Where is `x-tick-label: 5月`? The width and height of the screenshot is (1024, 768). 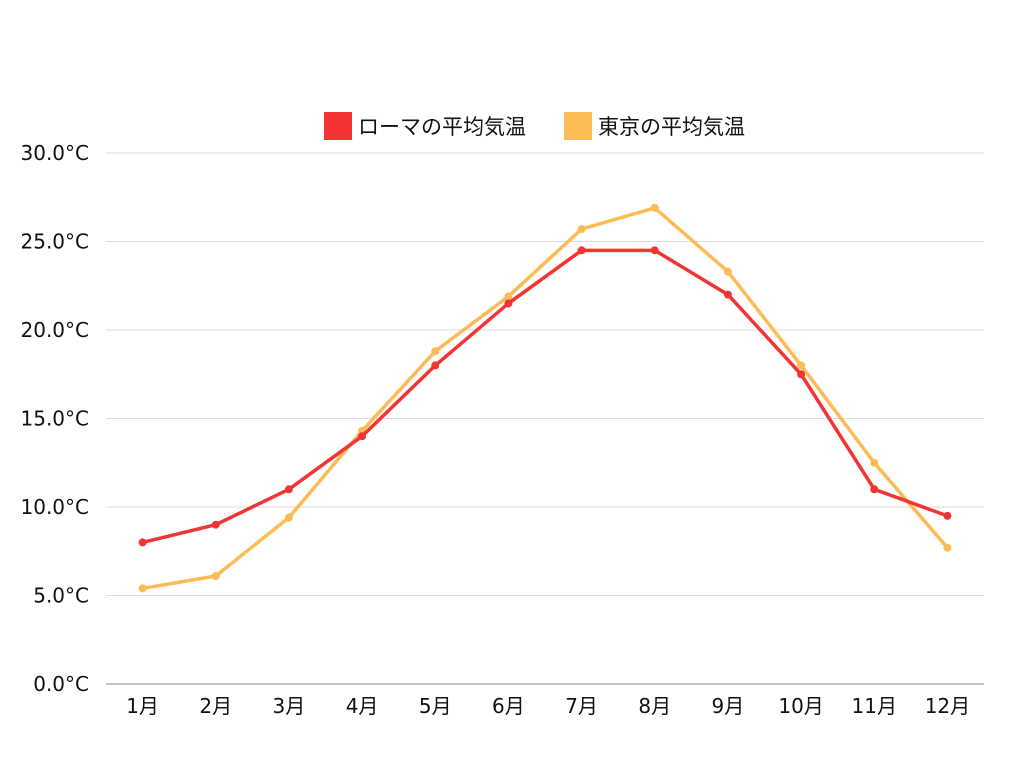
x-tick-label: 5月 is located at coordinates (435, 706).